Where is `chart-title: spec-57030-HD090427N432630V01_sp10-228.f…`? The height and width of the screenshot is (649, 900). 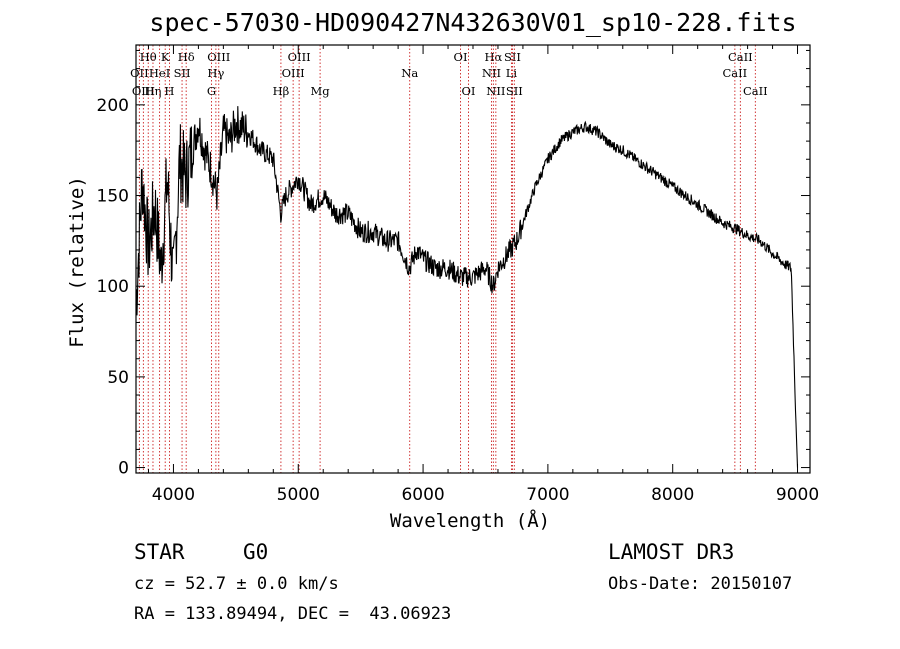 chart-title: spec-57030-HD090427N432630V01_sp10-228.f… is located at coordinates (473, 22).